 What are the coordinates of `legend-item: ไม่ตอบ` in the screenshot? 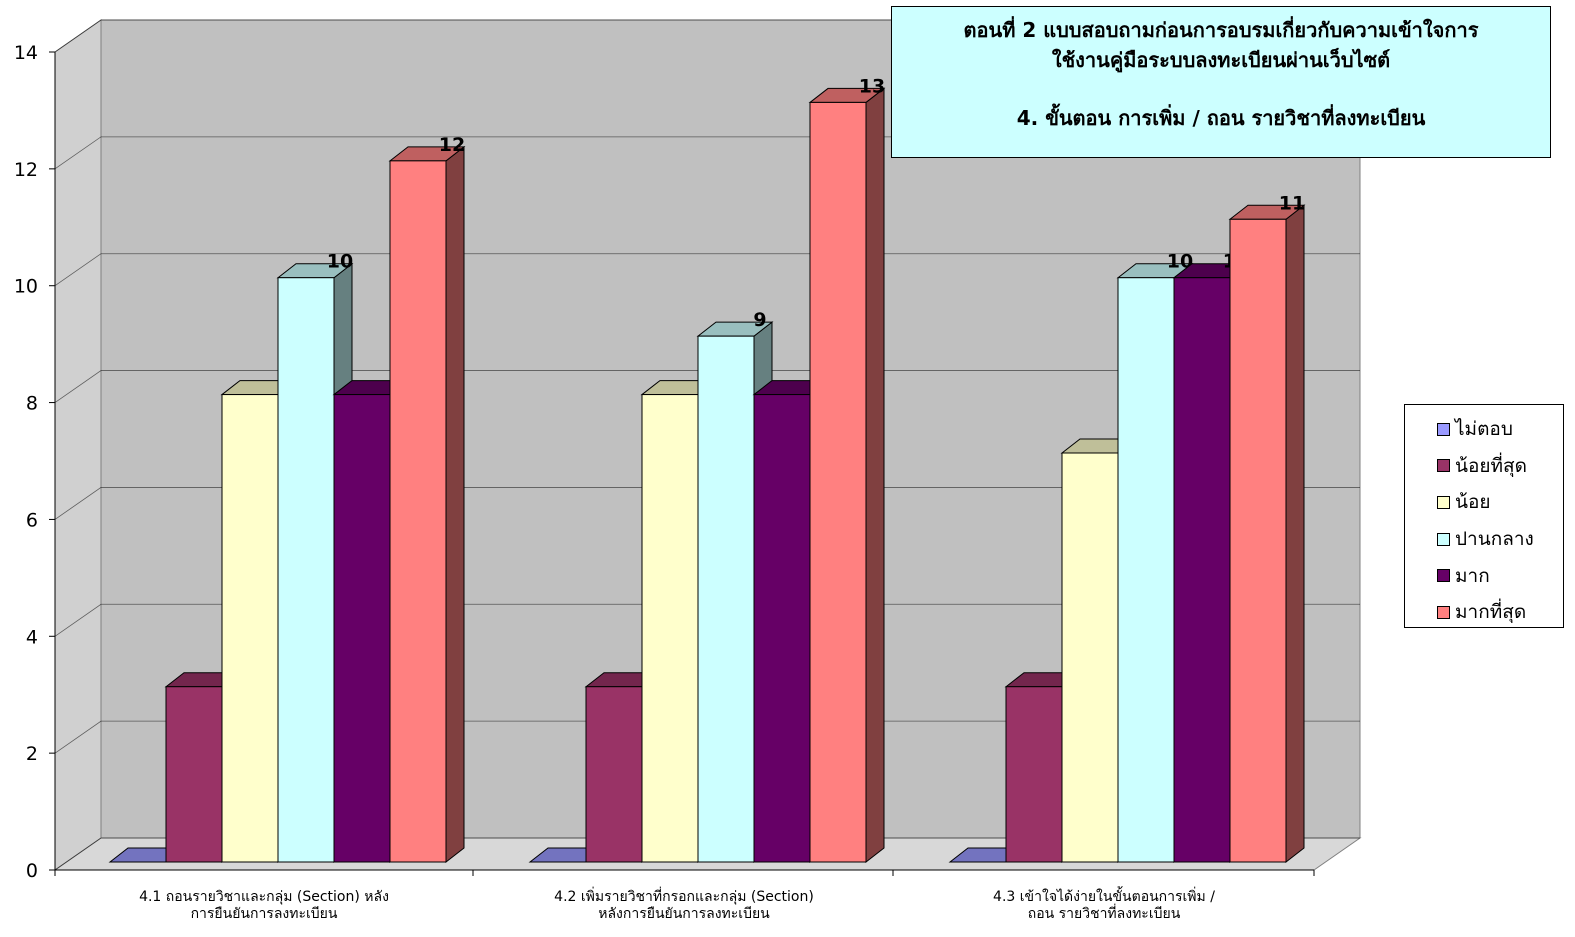 It's located at (1500, 429).